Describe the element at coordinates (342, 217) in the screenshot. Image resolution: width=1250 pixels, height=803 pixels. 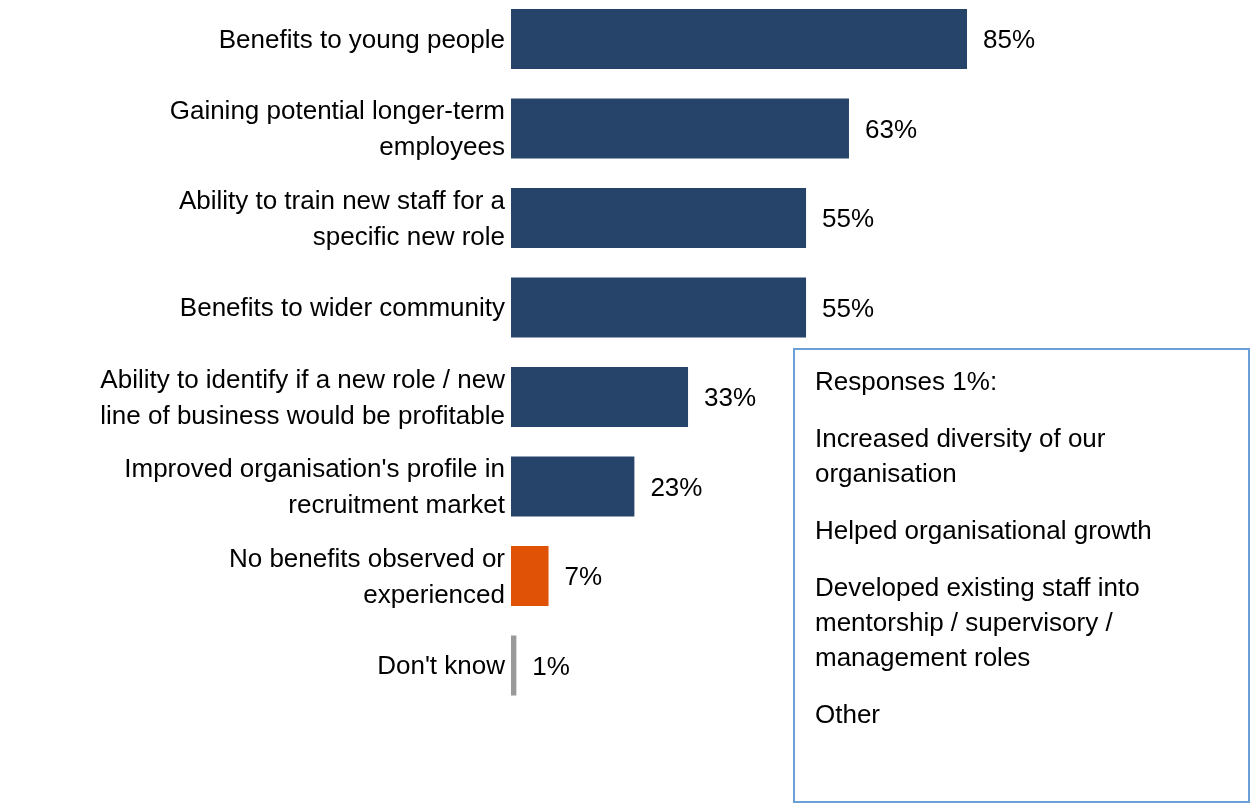
I see `y-tick-label: Ability to train new staff for a specific new role` at that location.